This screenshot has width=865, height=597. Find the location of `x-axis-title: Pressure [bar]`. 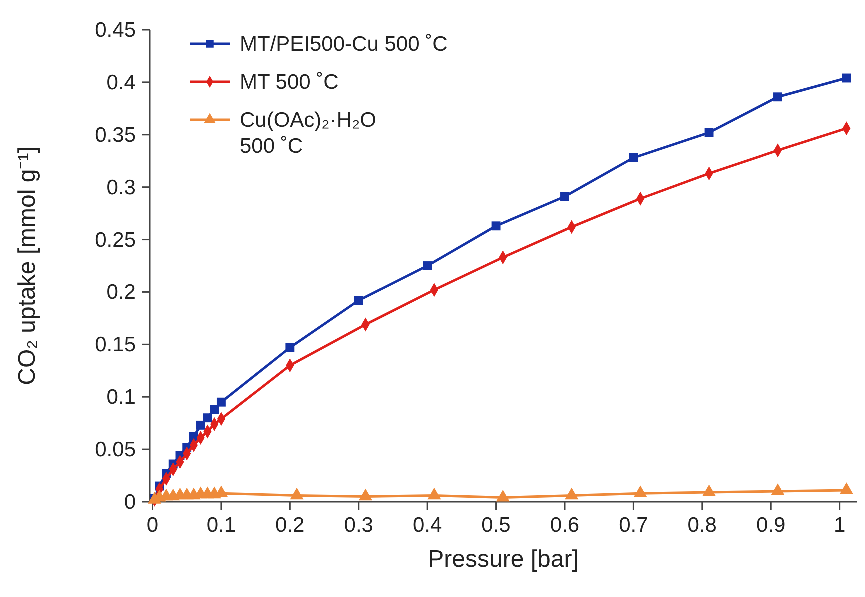

x-axis-title: Pressure [bar] is located at coordinates (503, 559).